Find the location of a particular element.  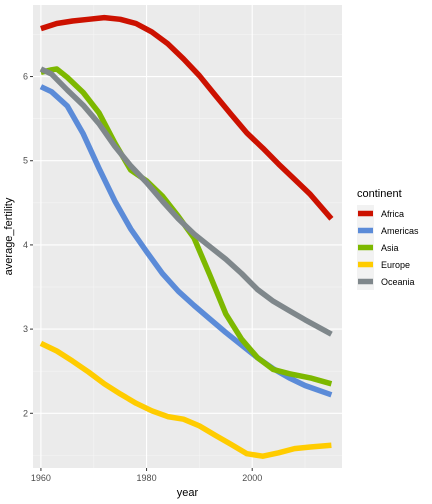

legend-label-oceania: Oceania is located at coordinates (398, 282).